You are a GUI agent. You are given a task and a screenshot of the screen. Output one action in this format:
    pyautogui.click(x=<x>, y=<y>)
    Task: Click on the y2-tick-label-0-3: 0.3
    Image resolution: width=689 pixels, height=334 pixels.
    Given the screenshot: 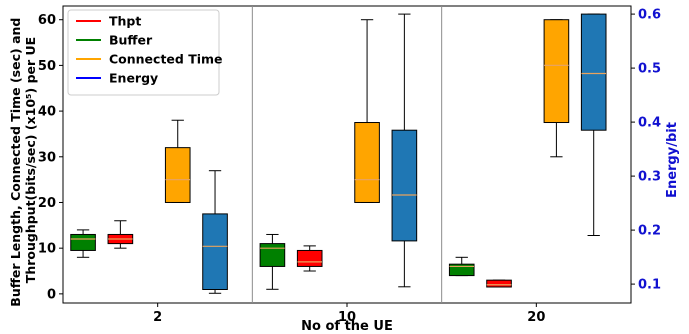 What is the action you would take?
    pyautogui.click(x=649, y=177)
    